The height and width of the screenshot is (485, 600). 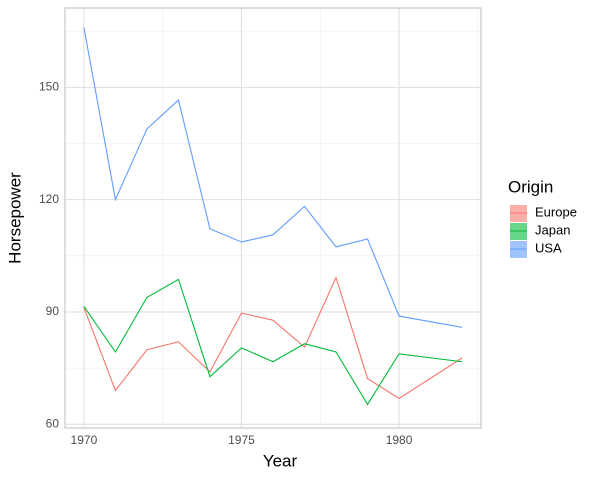 I want to click on y-tick-label: 150, so click(x=49, y=87).